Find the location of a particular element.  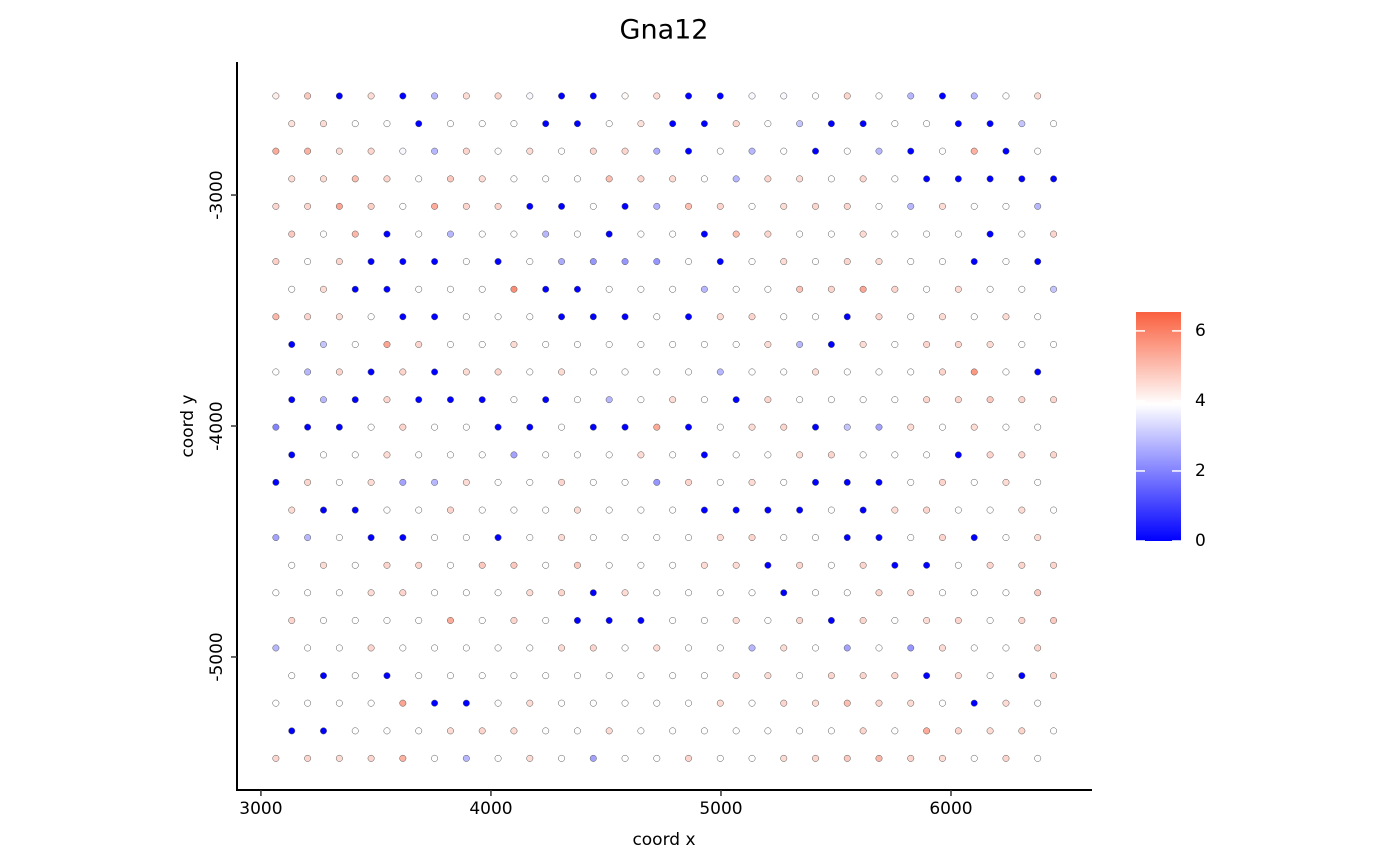

colorbar-tick-label: 0 is located at coordinates (1200, 541).